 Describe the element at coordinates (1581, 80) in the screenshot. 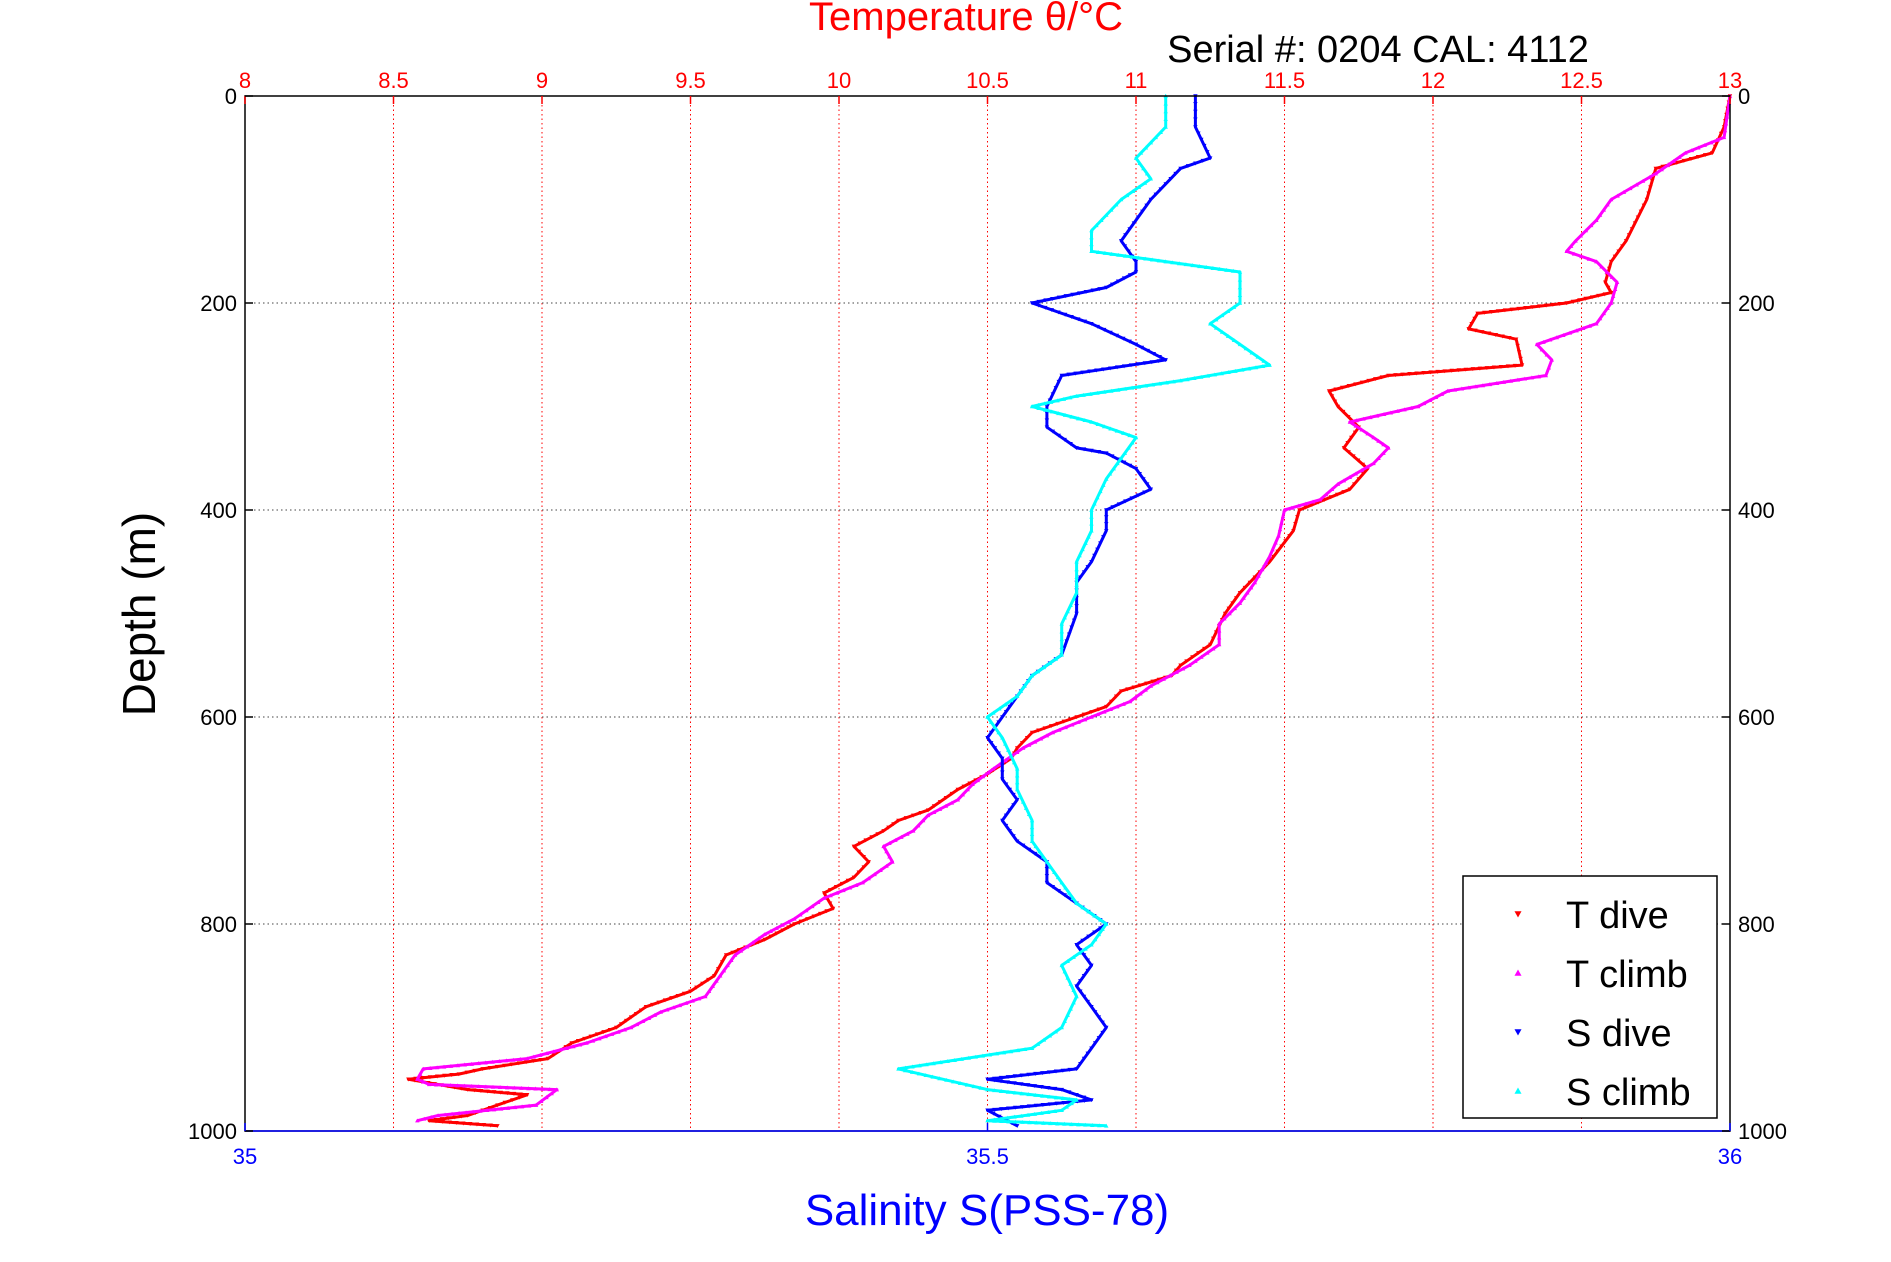

I see `temperature-tick-label: 12.5` at that location.